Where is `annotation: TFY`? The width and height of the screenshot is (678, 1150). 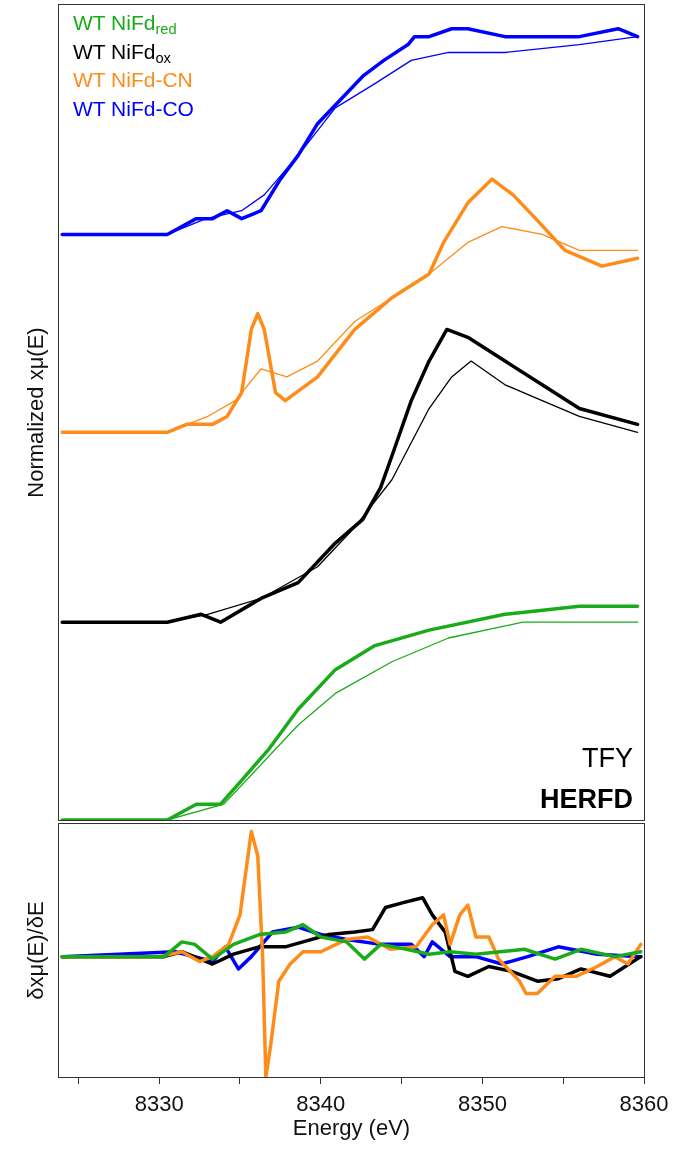
annotation: TFY is located at coordinates (607, 758).